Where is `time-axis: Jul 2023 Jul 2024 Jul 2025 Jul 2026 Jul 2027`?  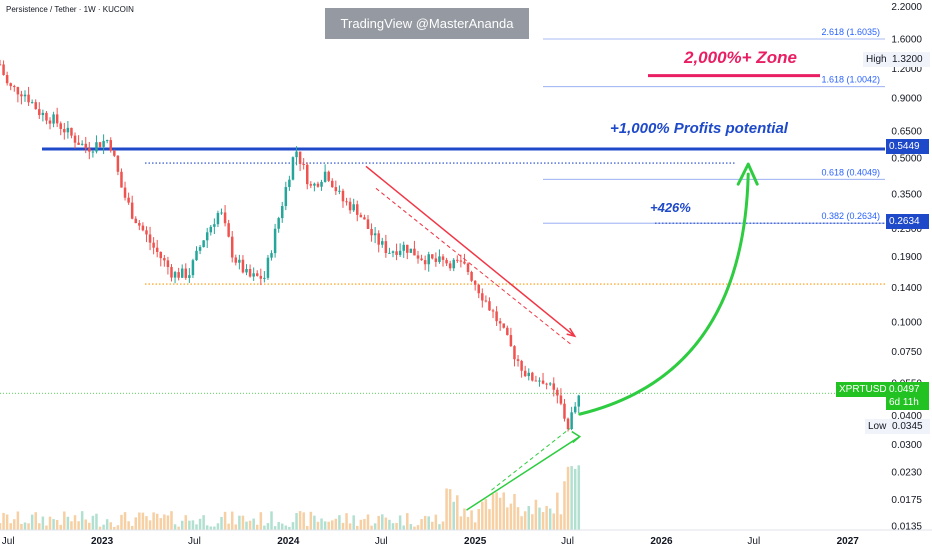 time-axis: Jul 2023 Jul 2024 Jul 2025 Jul 2026 Jul 2027 is located at coordinates (466, 538).